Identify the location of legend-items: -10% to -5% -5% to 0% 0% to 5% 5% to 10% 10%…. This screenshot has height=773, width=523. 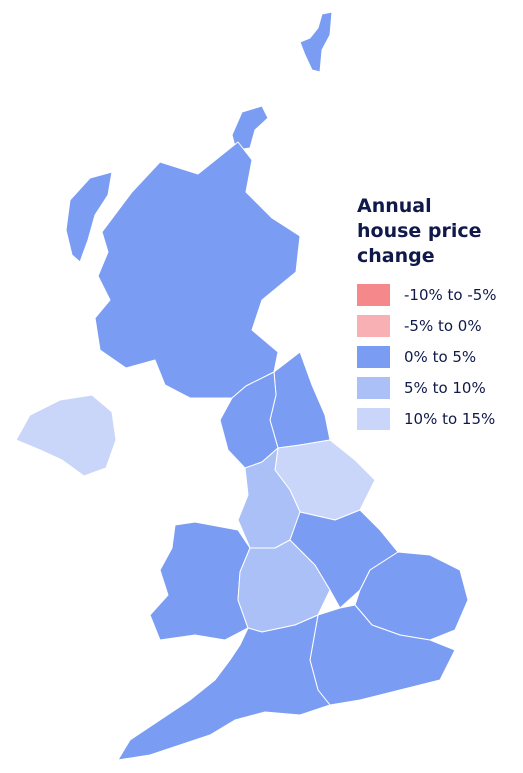
(437, 356).